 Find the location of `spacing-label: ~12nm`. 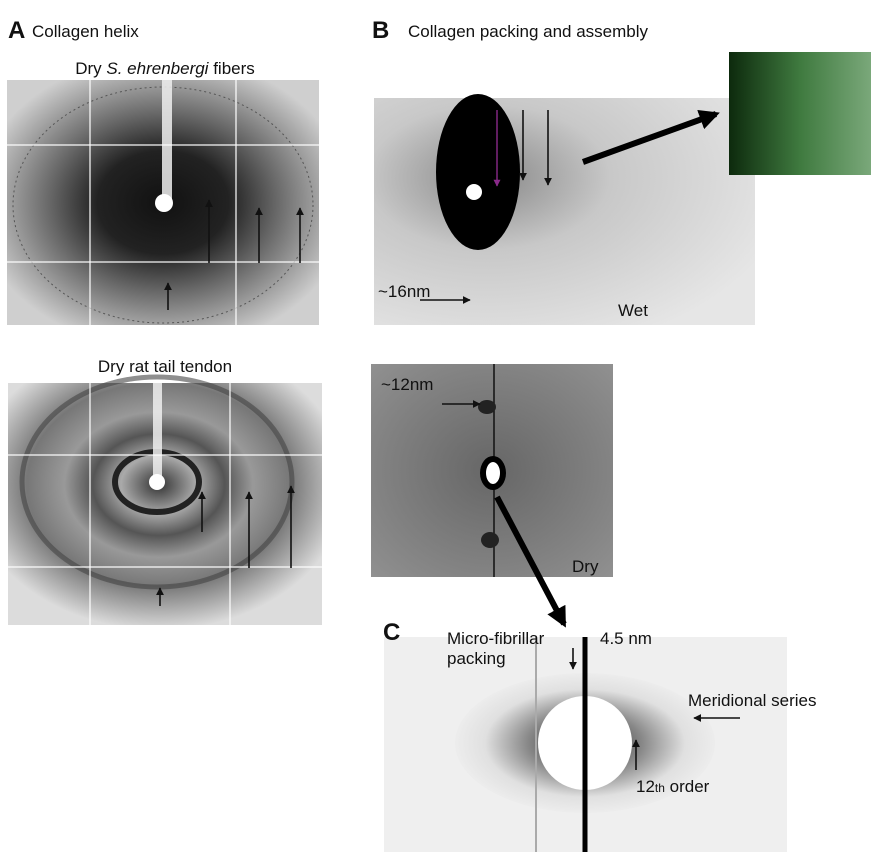

spacing-label: ~12nm is located at coordinates (407, 384).